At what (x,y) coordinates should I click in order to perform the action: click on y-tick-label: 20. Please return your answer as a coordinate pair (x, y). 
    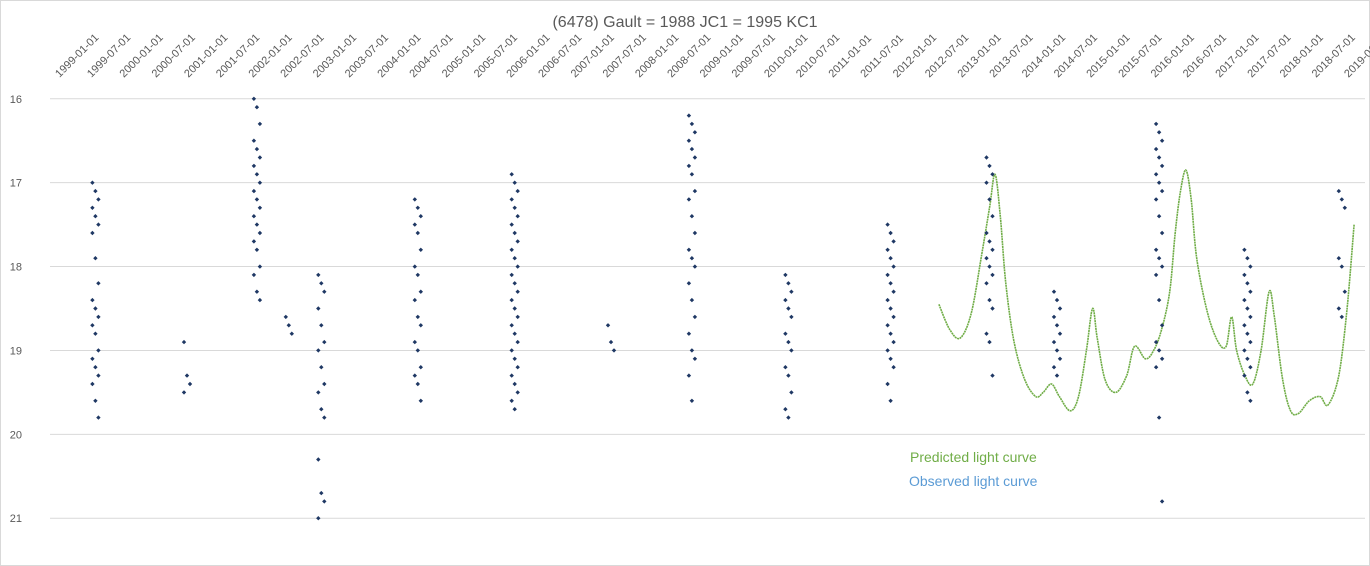
    Looking at the image, I should click on (16, 435).